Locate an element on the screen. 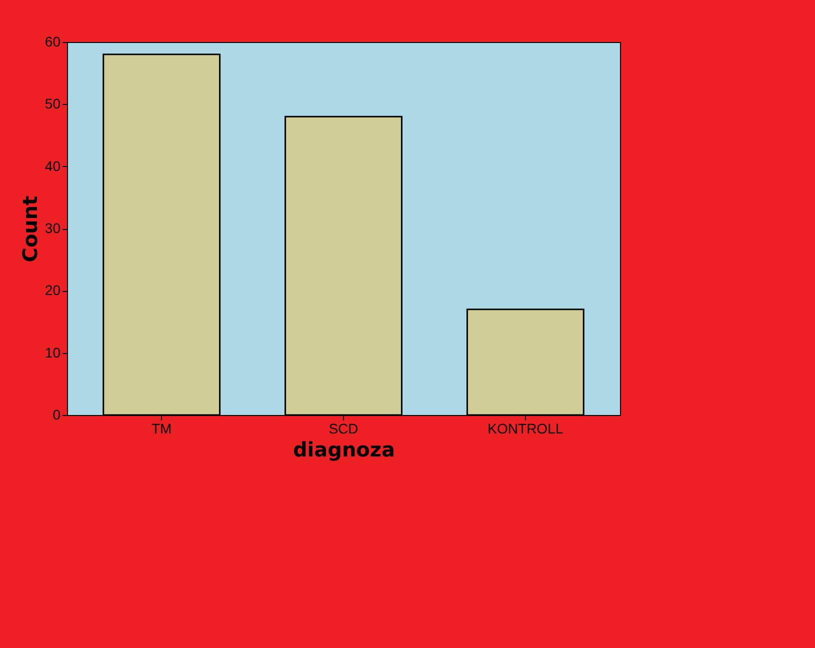 The image size is (815, 648). y-tick-label: 0 is located at coordinates (56, 414).